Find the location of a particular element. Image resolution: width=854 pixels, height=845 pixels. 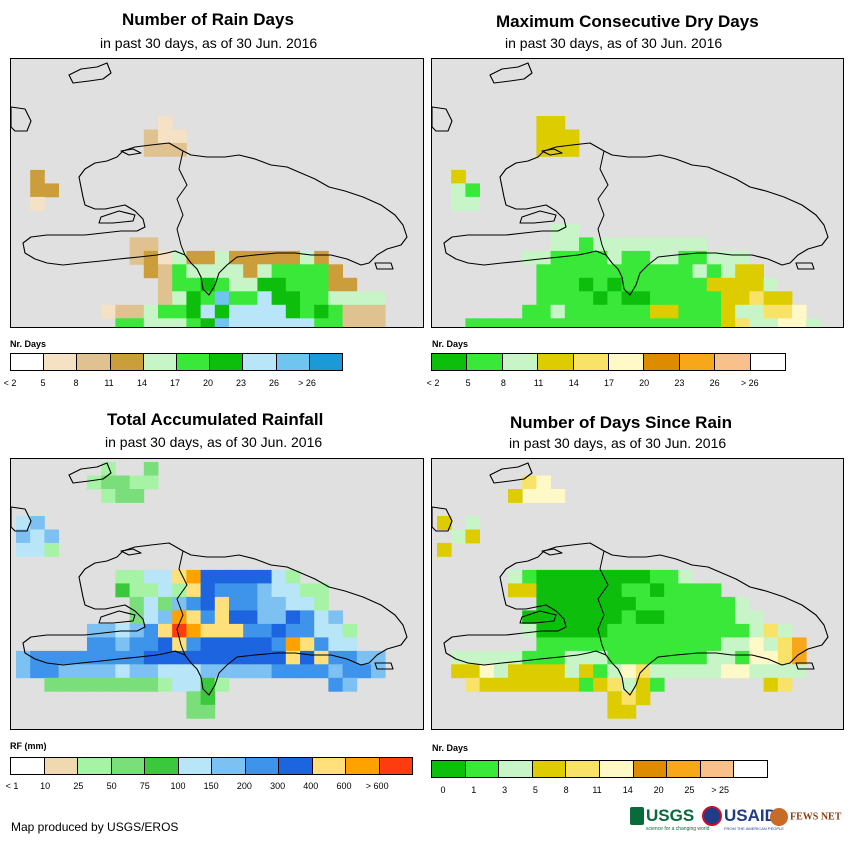

usaid-tagline: FROM THE AMERICAN PEOPLE is located at coordinates (754, 828).